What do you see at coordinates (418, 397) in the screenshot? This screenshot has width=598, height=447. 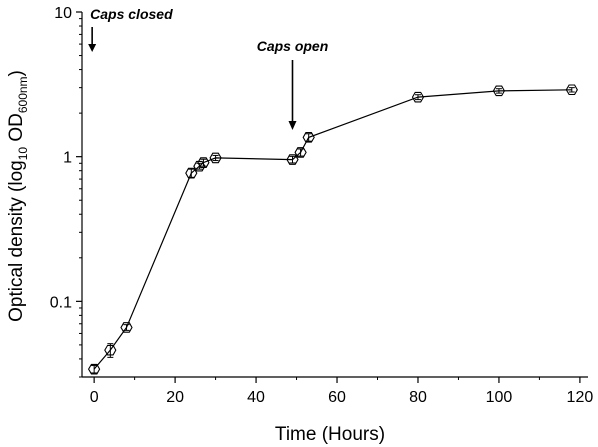 I see `x-tick-label: 80` at bounding box center [418, 397].